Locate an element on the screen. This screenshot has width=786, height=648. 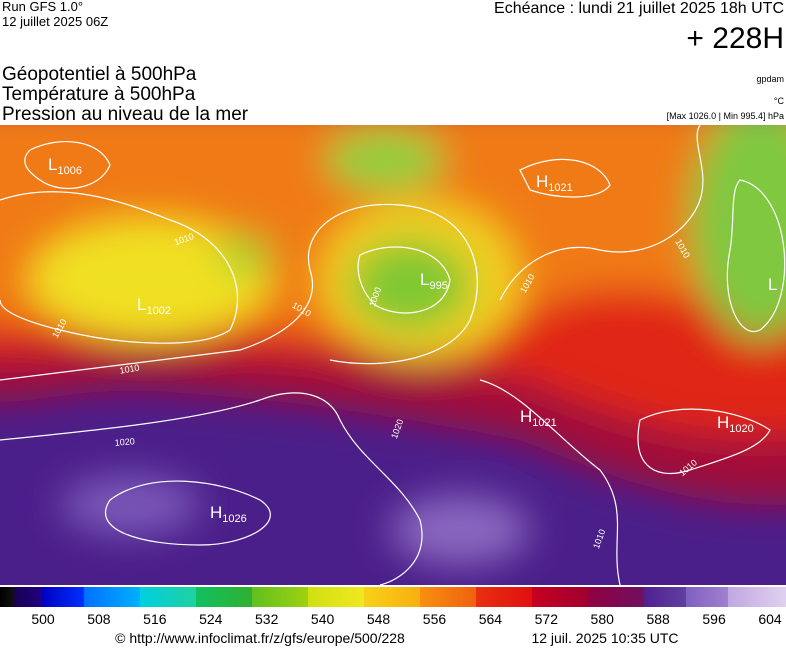
footer-timestamp: 12 juil. 2025 10:35 UTC is located at coordinates (604, 638).